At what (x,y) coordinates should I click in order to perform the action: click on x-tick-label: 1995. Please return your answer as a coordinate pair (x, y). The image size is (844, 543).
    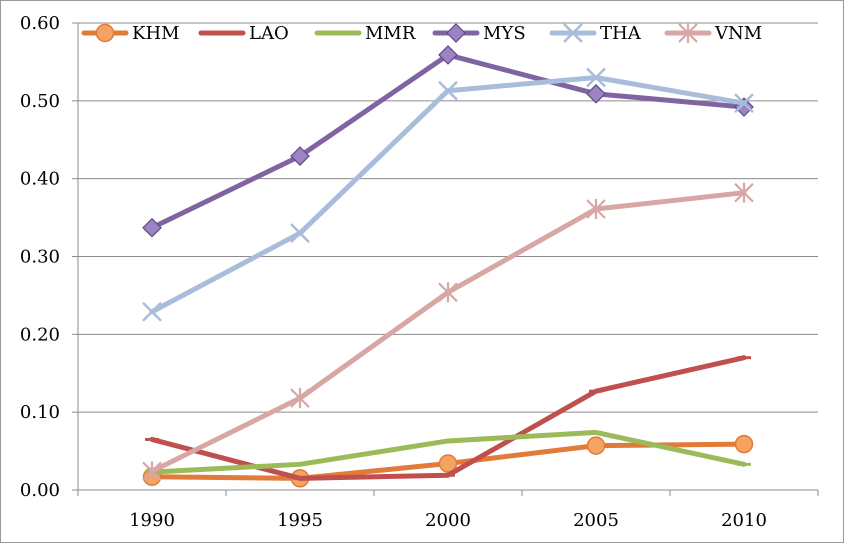
    Looking at the image, I should click on (300, 520).